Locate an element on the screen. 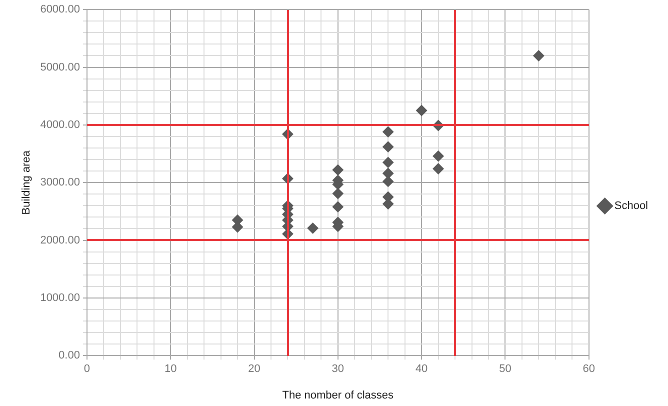  x-tick-label: 60 is located at coordinates (588, 369).